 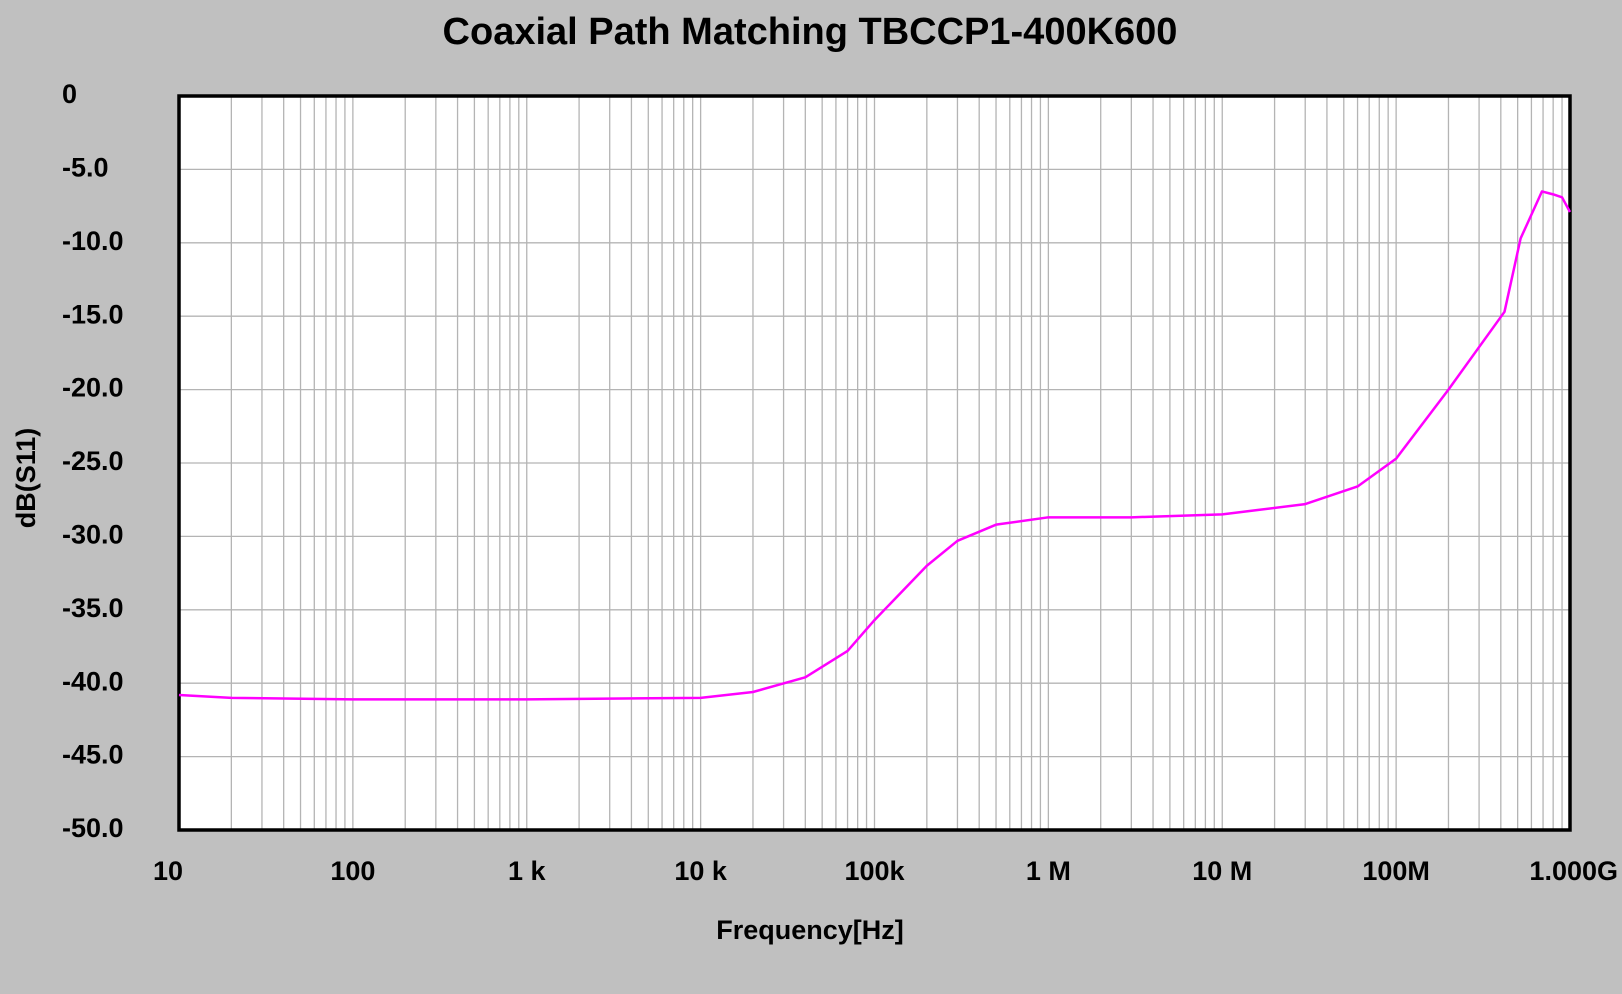 I want to click on y-axis-label: dB(S11), so click(x=26, y=478).